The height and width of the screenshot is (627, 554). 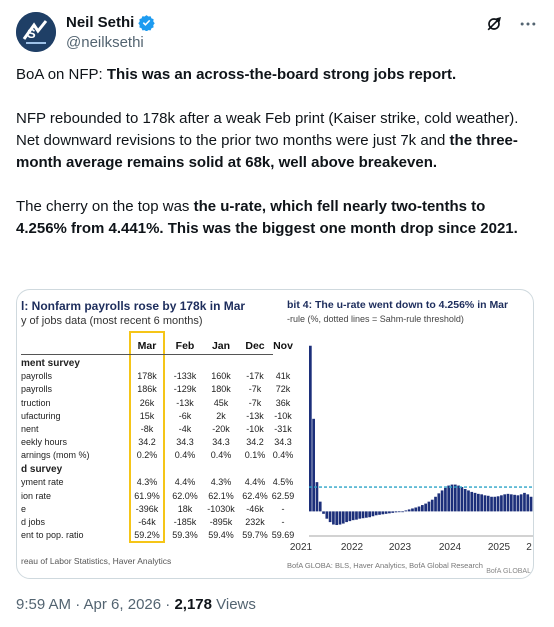 I want to click on table-row: yment rate 4.3% 4.4% 4.3% 4.4% 4.5%, so click(x=155, y=483).